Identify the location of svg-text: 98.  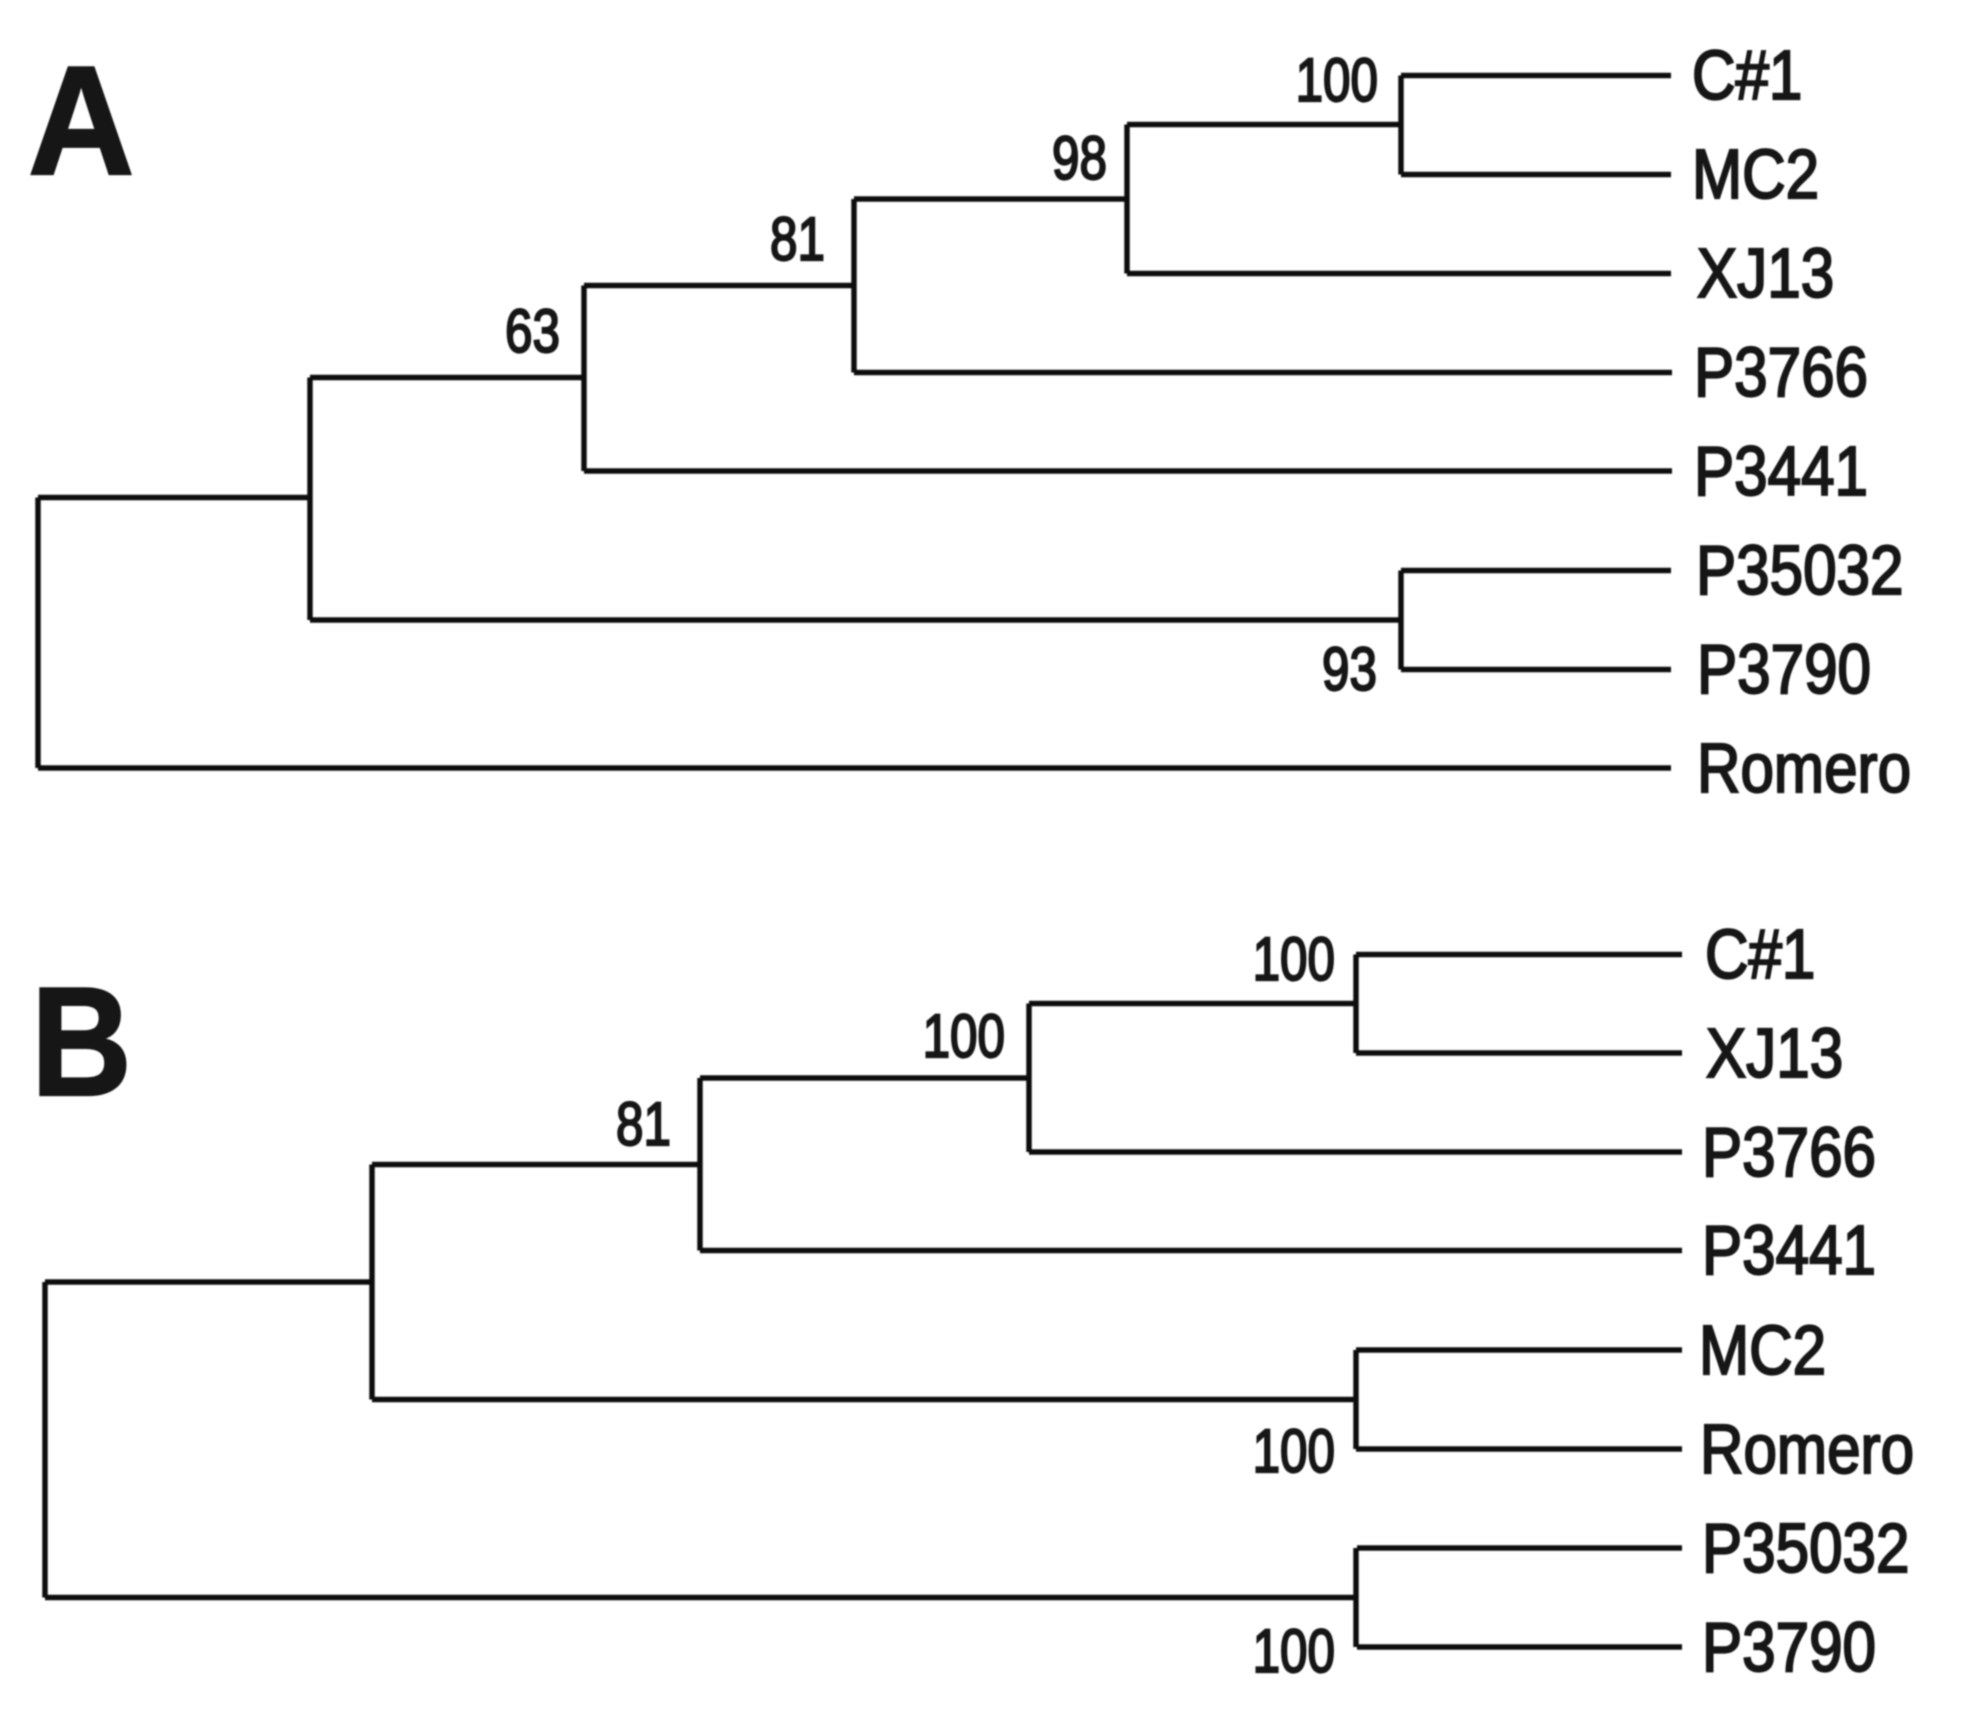
(1079, 158).